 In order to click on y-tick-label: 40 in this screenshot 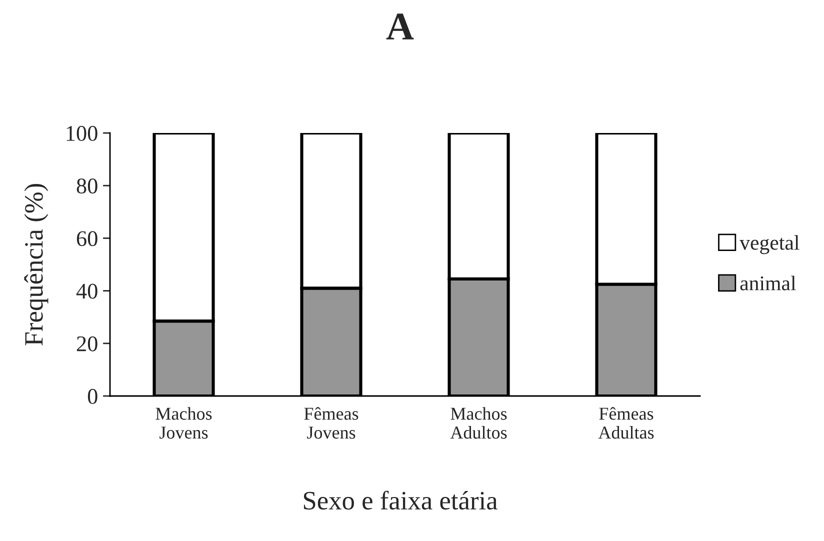, I will do `click(87, 291)`.